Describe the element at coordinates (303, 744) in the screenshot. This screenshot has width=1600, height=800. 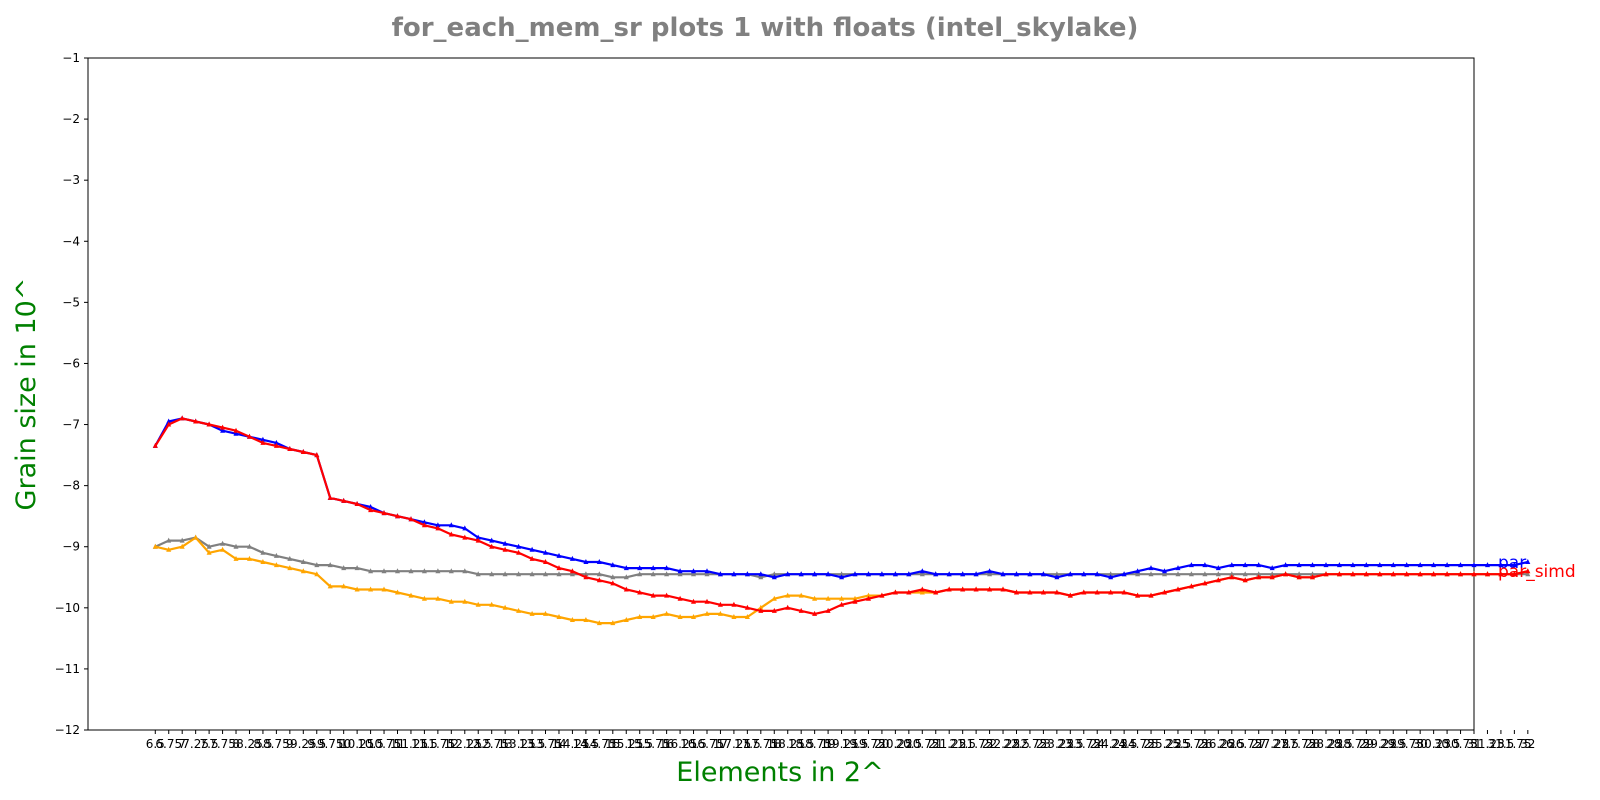
I see `x-tick-label: 9.25` at that location.